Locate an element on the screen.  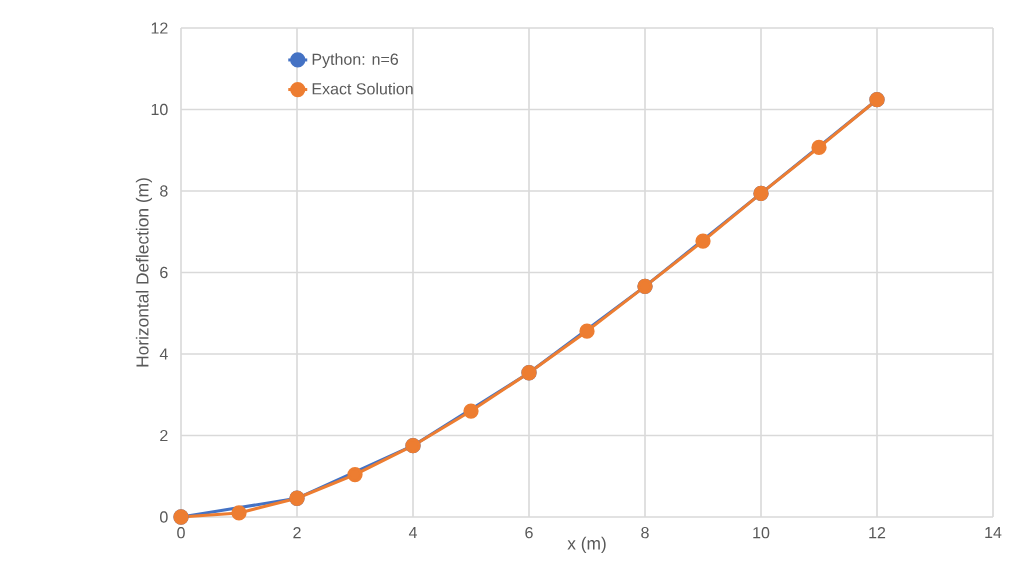
x-tick-label: 14 is located at coordinates (993, 533).